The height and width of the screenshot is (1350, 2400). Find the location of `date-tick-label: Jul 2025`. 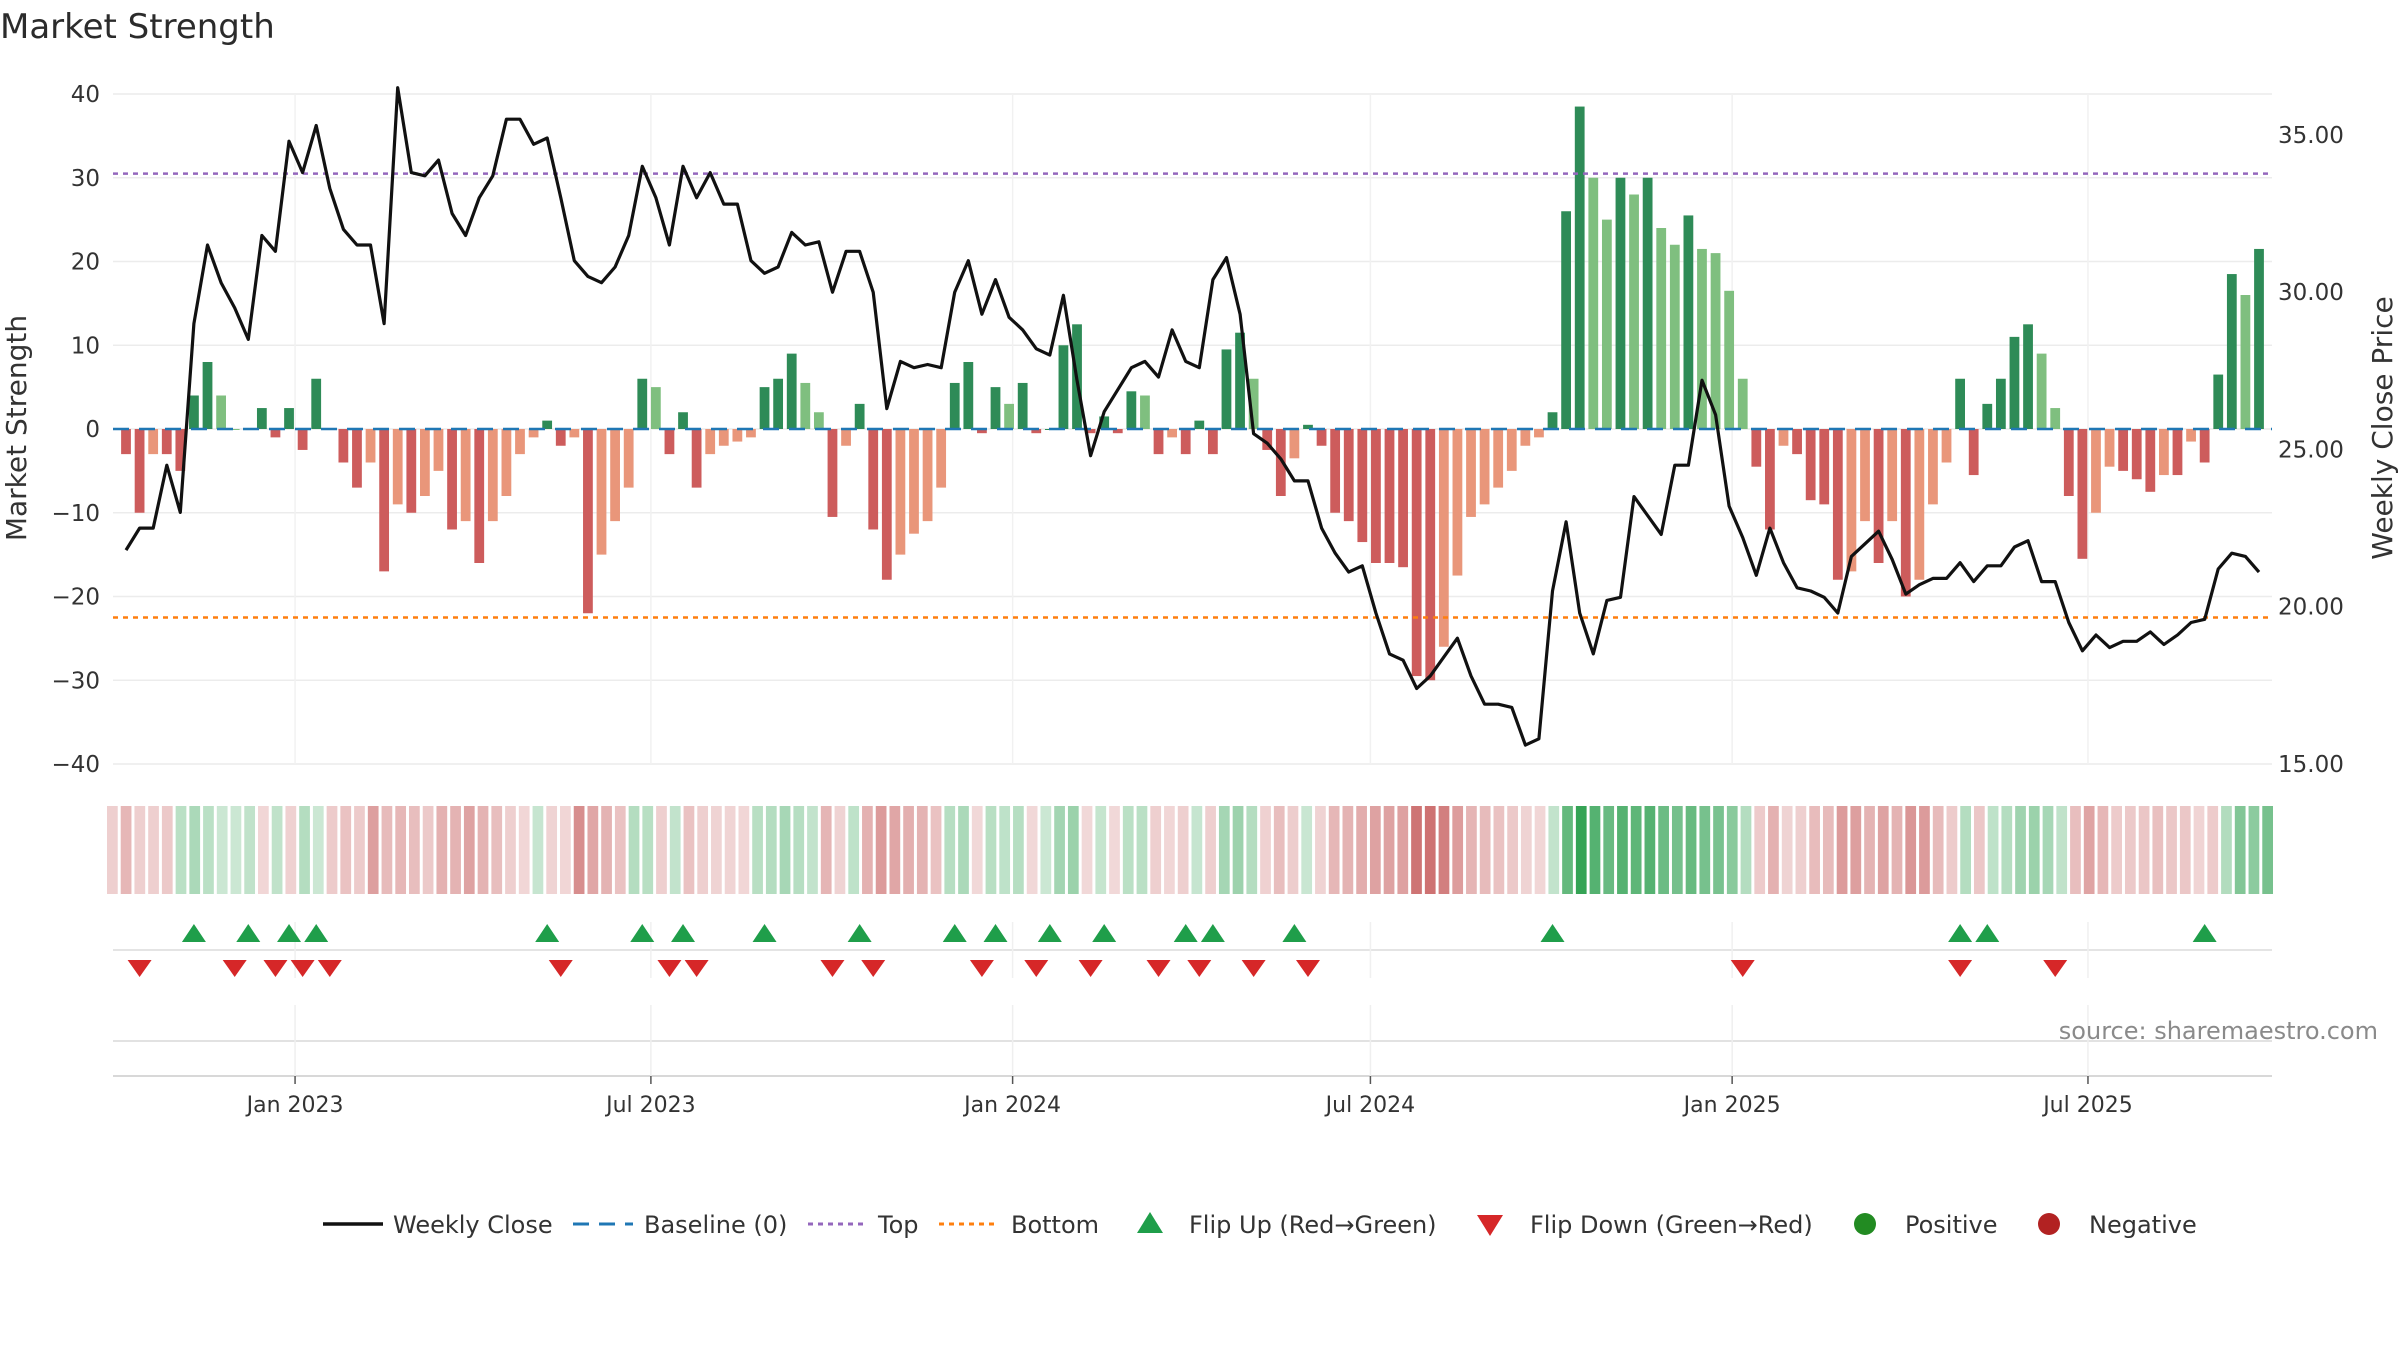

date-tick-label: Jul 2025 is located at coordinates (2087, 1105).